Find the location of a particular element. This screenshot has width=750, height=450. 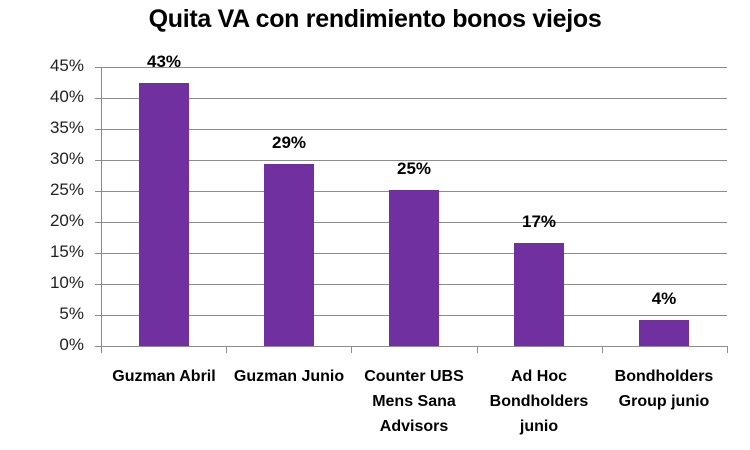

y-tick-label: 35% is located at coordinates (66, 127).